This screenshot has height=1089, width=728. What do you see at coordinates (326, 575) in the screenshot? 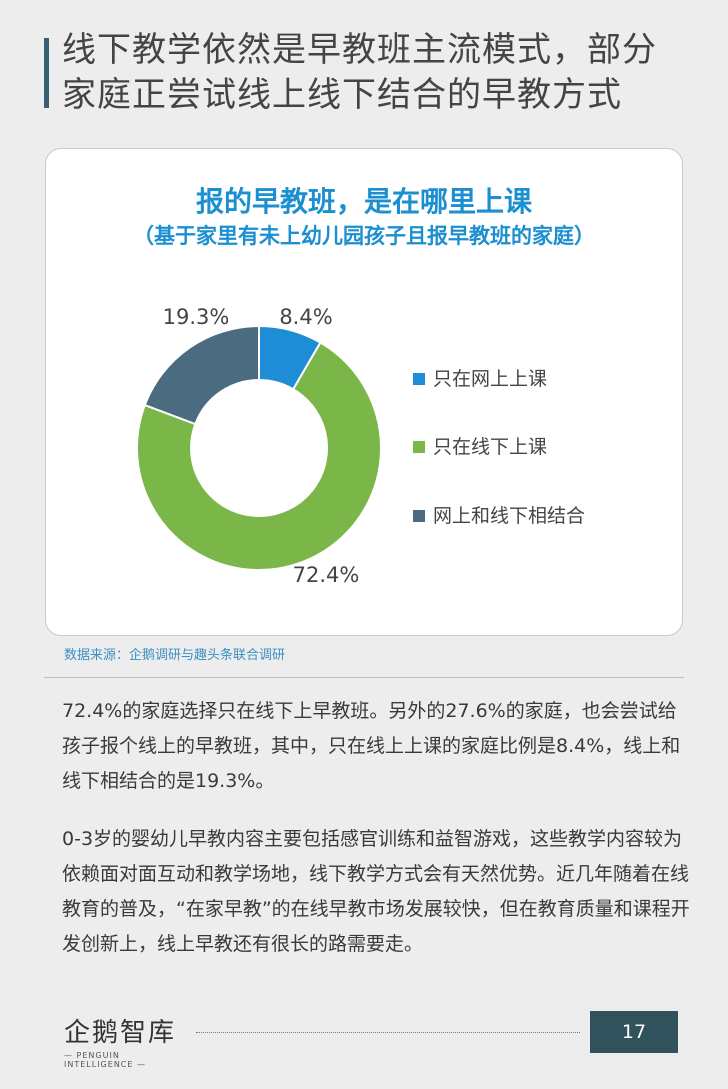
I see `slice-value-label-1: 72.4%` at bounding box center [326, 575].